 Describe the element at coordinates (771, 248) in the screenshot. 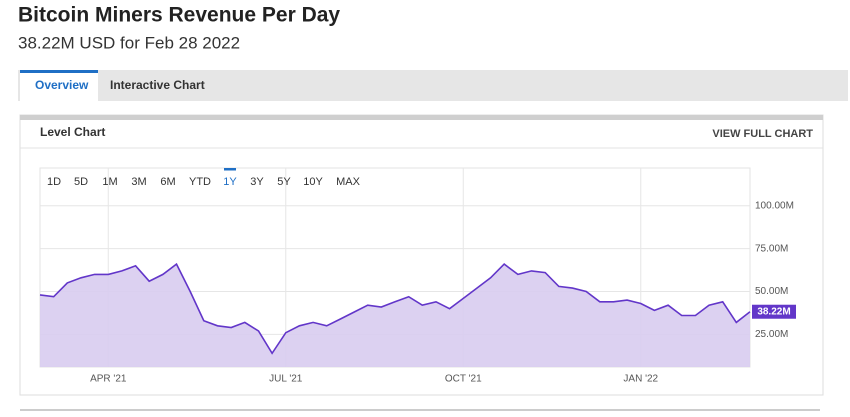

I see `y-tick-label: 75.00M` at that location.